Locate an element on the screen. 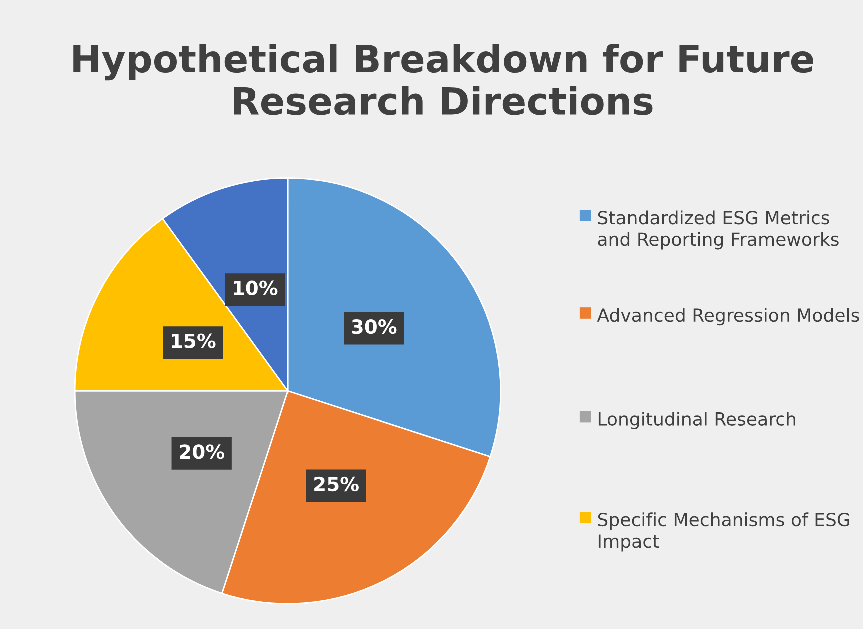 The image size is (863, 629). legend-label: Advanced Regression Models is located at coordinates (728, 317).